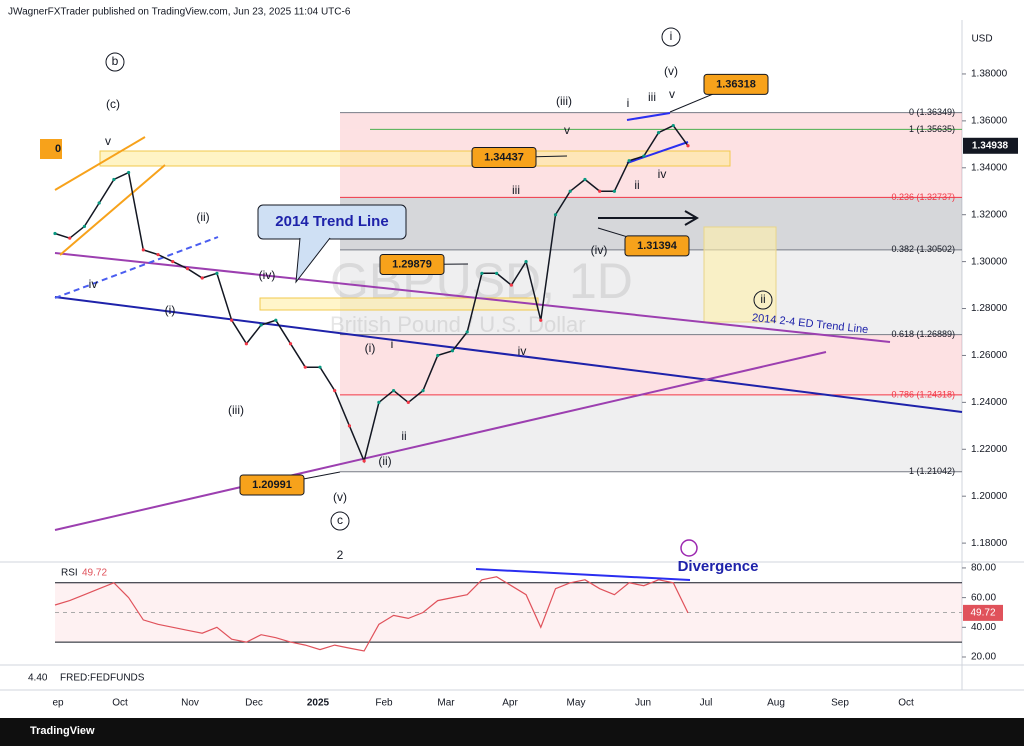 Image resolution: width=1024 pixels, height=751 pixels. I want to click on price-tag-label: 1.29879, so click(412, 264).